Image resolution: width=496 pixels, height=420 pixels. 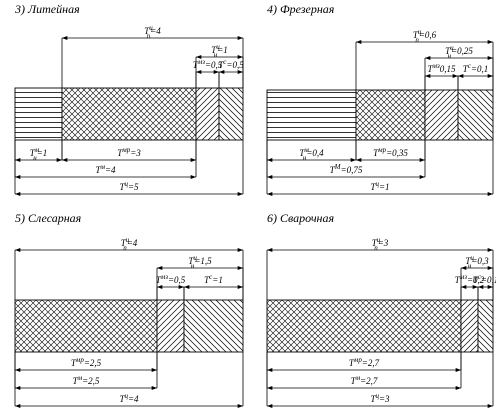 I want to click on dimension-label: Tмр=3, so click(x=129, y=152).